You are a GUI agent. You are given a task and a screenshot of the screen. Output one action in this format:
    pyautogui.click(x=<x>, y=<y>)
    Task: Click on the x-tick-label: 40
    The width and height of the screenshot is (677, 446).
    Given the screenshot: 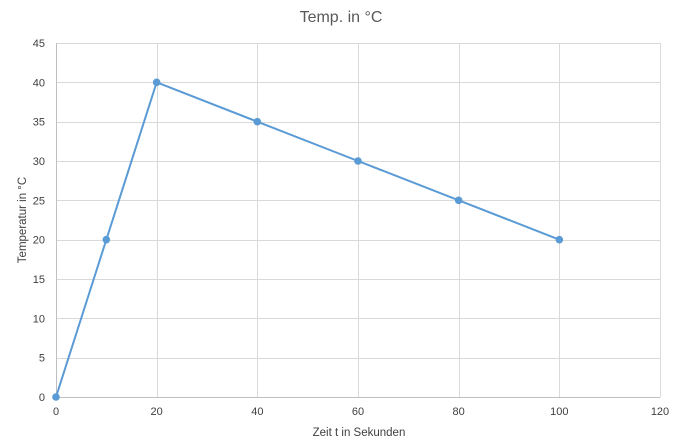 What is the action you would take?
    pyautogui.click(x=257, y=412)
    